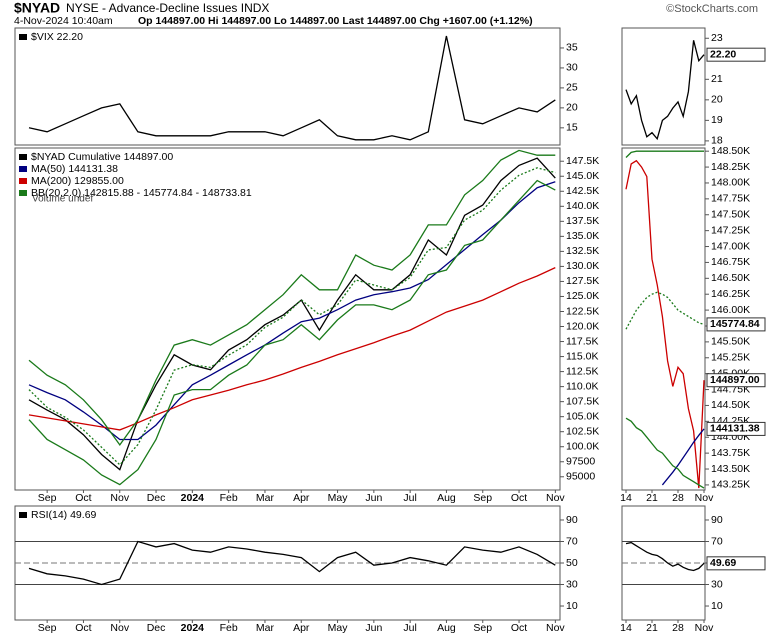 Image resolution: width=770 pixels, height=639 pixels. Describe the element at coordinates (582, 266) in the screenshot. I see `y-tick-label: 130.0K` at that location.